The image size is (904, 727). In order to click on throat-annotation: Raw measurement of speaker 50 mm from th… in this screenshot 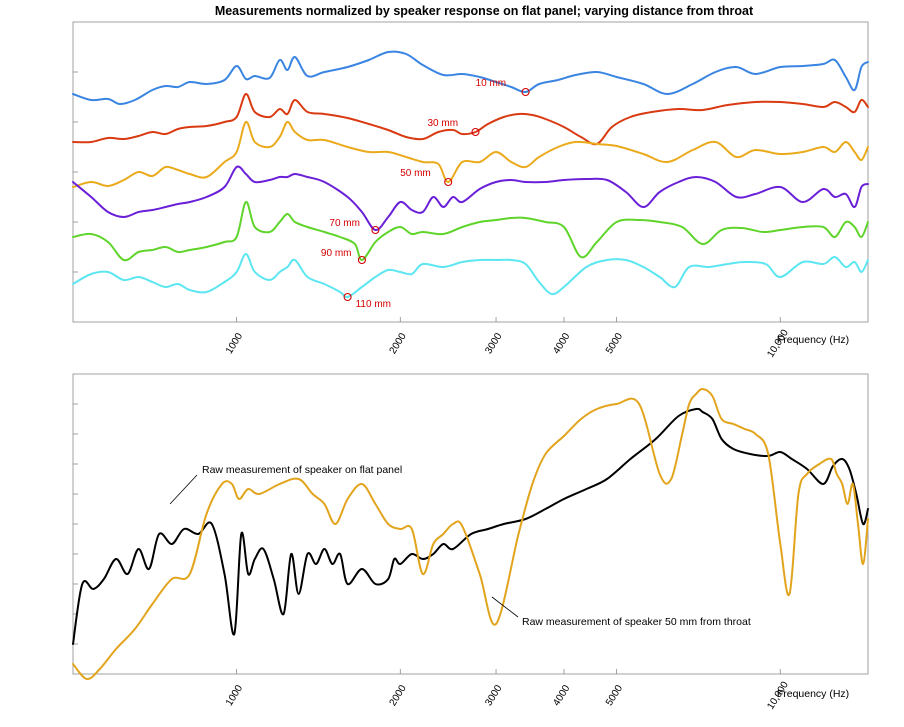, I will do `click(636, 622)`.